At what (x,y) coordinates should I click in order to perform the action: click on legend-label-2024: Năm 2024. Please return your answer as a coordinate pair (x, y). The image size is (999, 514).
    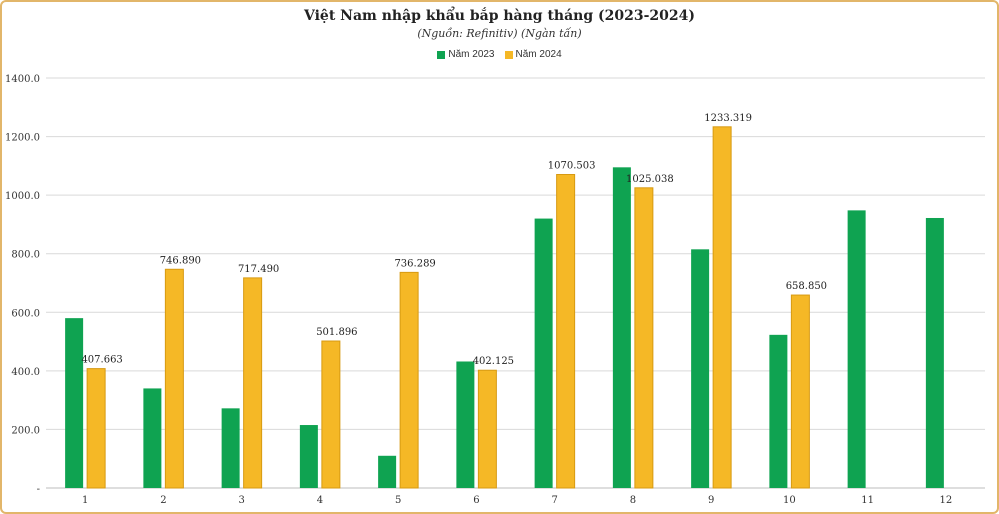
    Looking at the image, I should click on (538, 54).